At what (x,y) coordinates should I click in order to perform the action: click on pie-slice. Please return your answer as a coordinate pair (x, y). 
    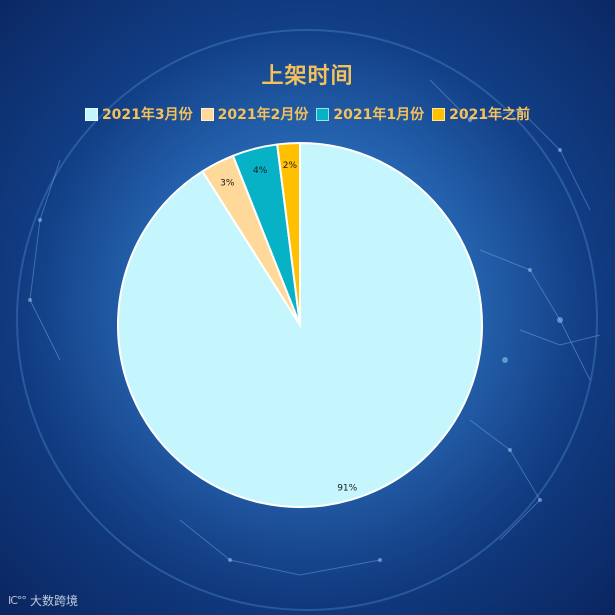
    Looking at the image, I should click on (288, 233).